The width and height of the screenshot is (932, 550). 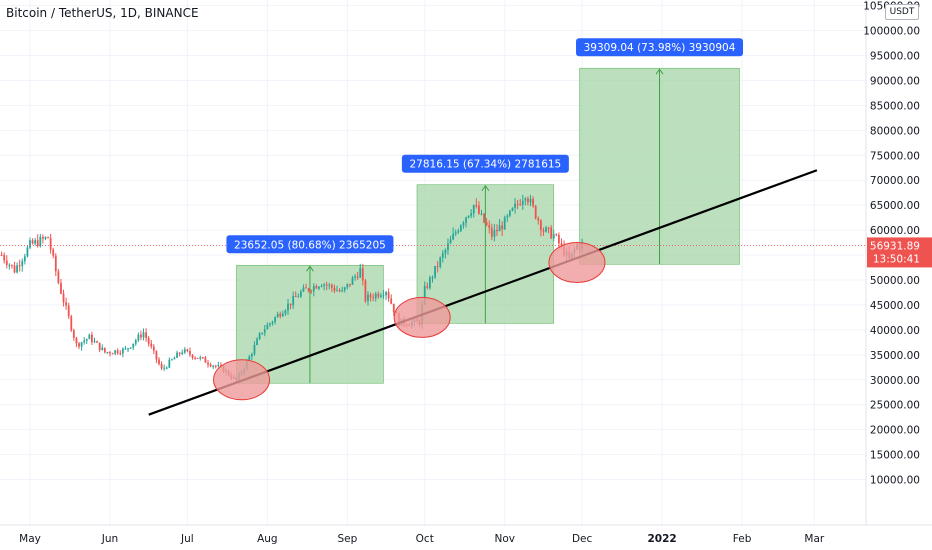 I want to click on time-tick-label: Mar, so click(x=814, y=539).